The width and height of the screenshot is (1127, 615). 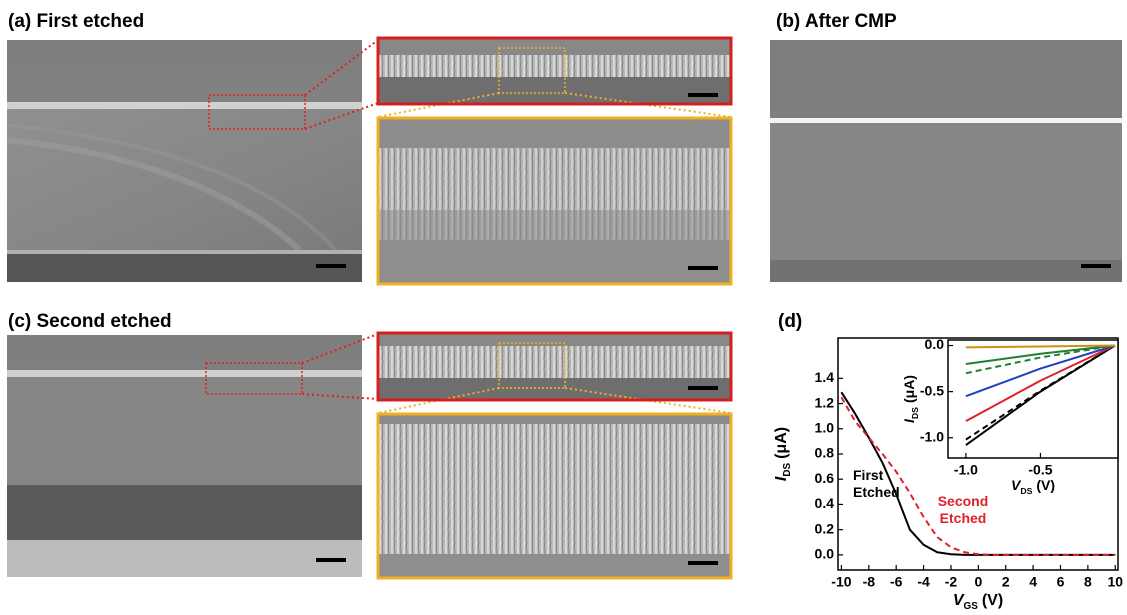 What do you see at coordinates (825, 453) in the screenshot?
I see `y-tick-label: 0.8` at bounding box center [825, 453].